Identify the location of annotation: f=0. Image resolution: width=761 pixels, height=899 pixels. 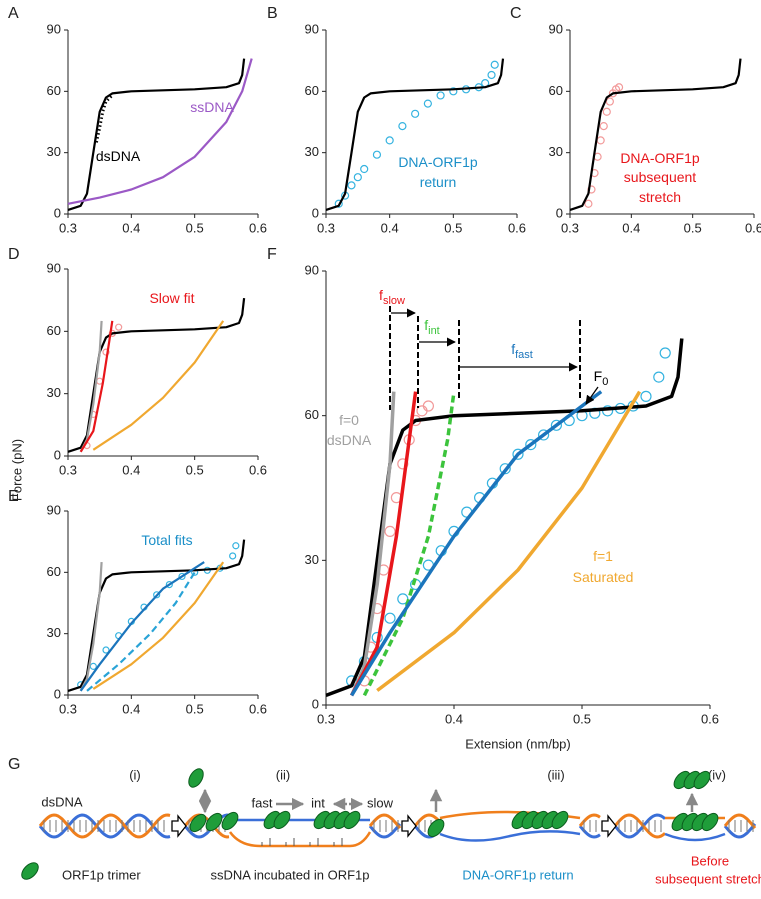
(349, 420).